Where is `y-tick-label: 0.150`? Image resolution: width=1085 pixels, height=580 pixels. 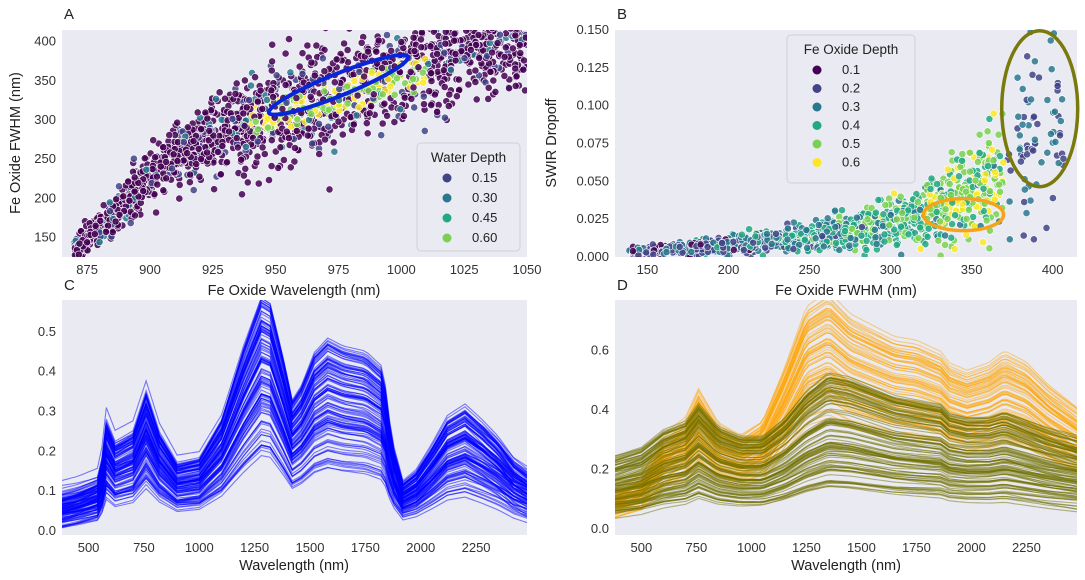 y-tick-label: 0.150 is located at coordinates (592, 29).